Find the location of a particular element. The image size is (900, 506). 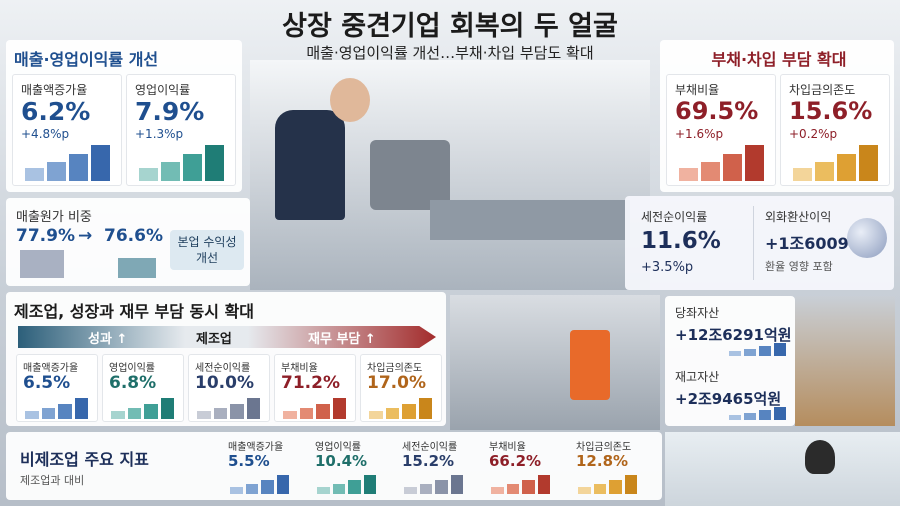

metric-card: 부채비율 71.2% is located at coordinates (315, 388).